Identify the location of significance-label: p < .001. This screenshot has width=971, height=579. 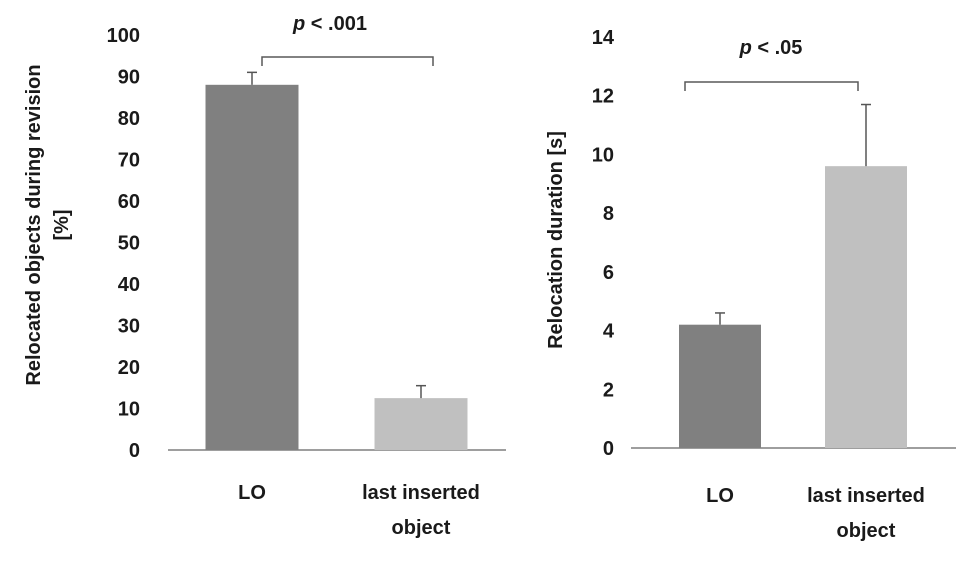
(329, 24).